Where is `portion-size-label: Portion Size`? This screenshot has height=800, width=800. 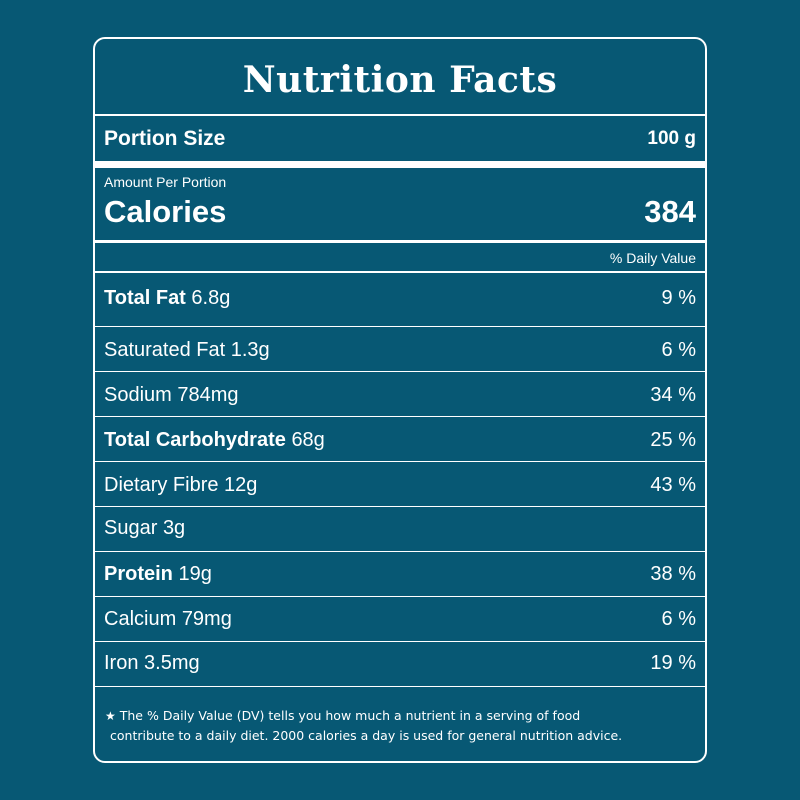
portion-size-label: Portion Size is located at coordinates (165, 138).